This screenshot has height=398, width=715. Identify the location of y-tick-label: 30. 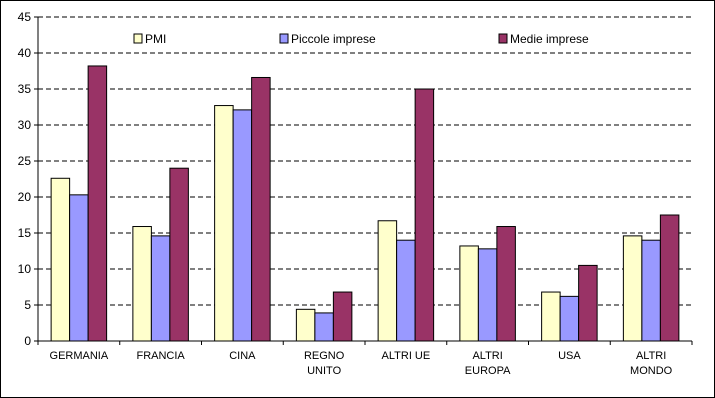
(25, 125).